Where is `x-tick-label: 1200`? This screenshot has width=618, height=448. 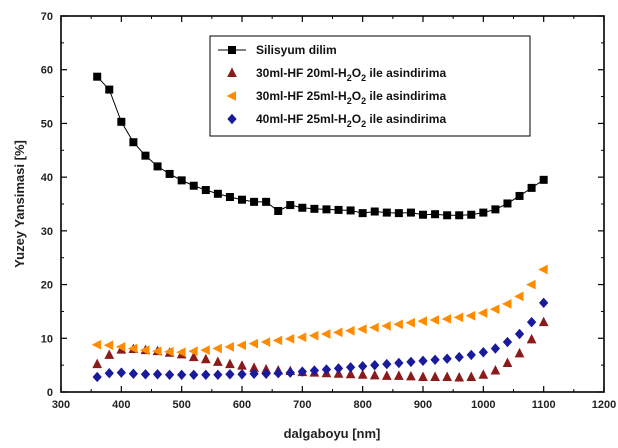
x-tick-label: 1200 is located at coordinates (604, 405).